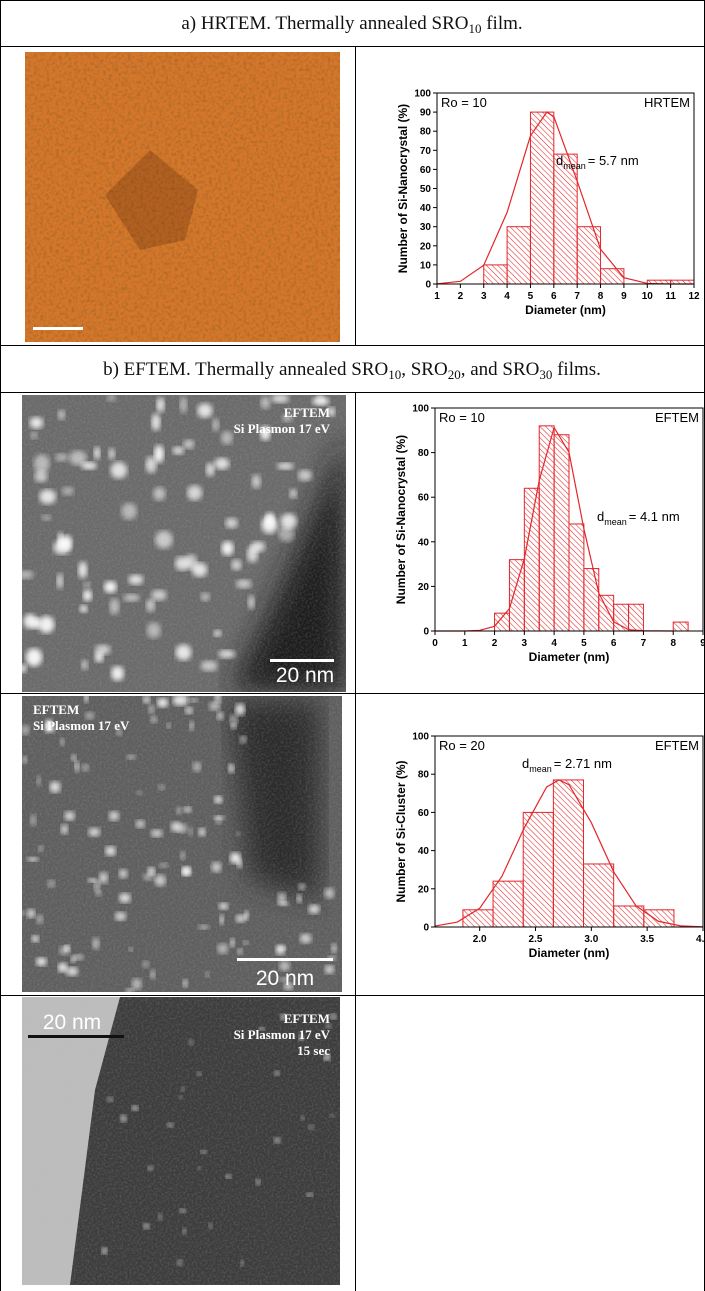  Describe the element at coordinates (648, 296) in the screenshot. I see `x-tick-label: 10` at that location.